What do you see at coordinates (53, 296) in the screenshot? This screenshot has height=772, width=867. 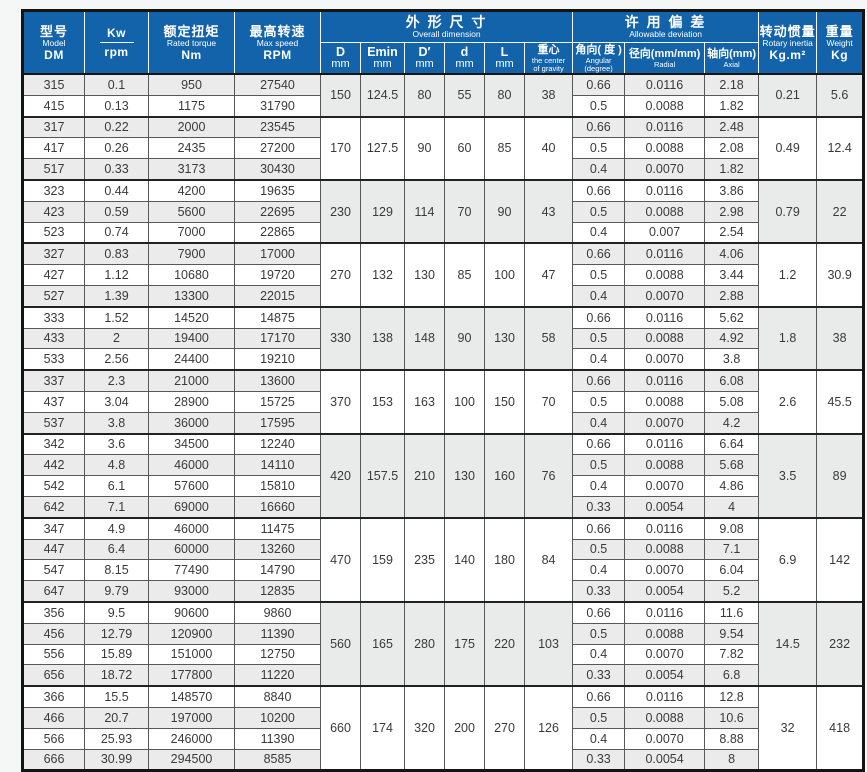 I see `cell-model: 527` at bounding box center [53, 296].